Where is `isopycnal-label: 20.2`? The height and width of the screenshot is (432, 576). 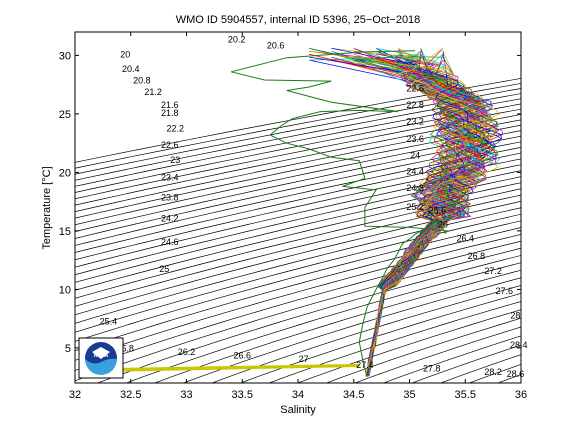
isopycnal-label: 20.2 is located at coordinates (237, 40).